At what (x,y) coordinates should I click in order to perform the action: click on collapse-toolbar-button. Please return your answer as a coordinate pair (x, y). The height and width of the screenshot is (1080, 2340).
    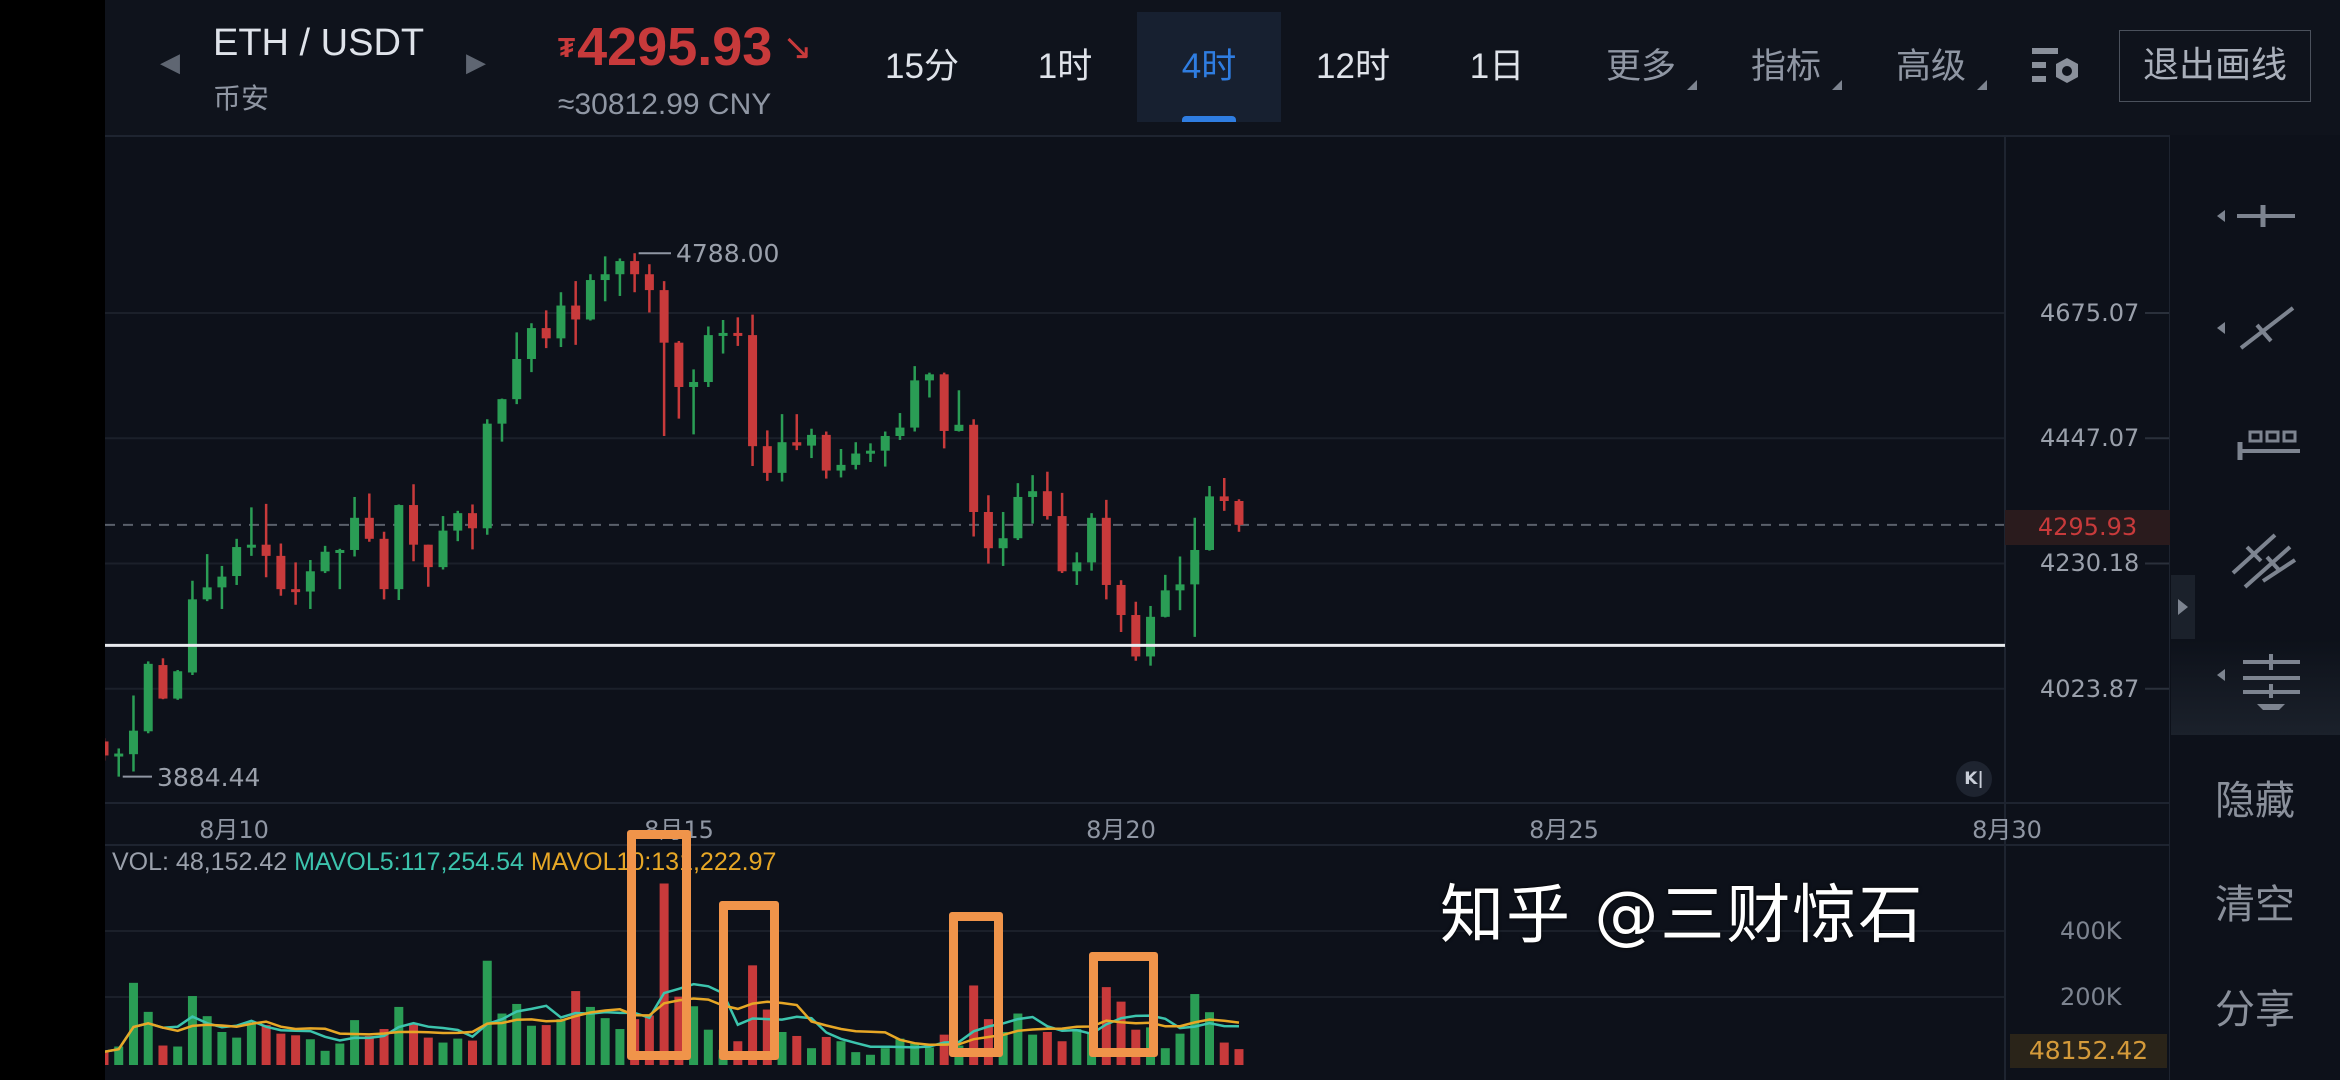
    Looking at the image, I should click on (2183, 607).